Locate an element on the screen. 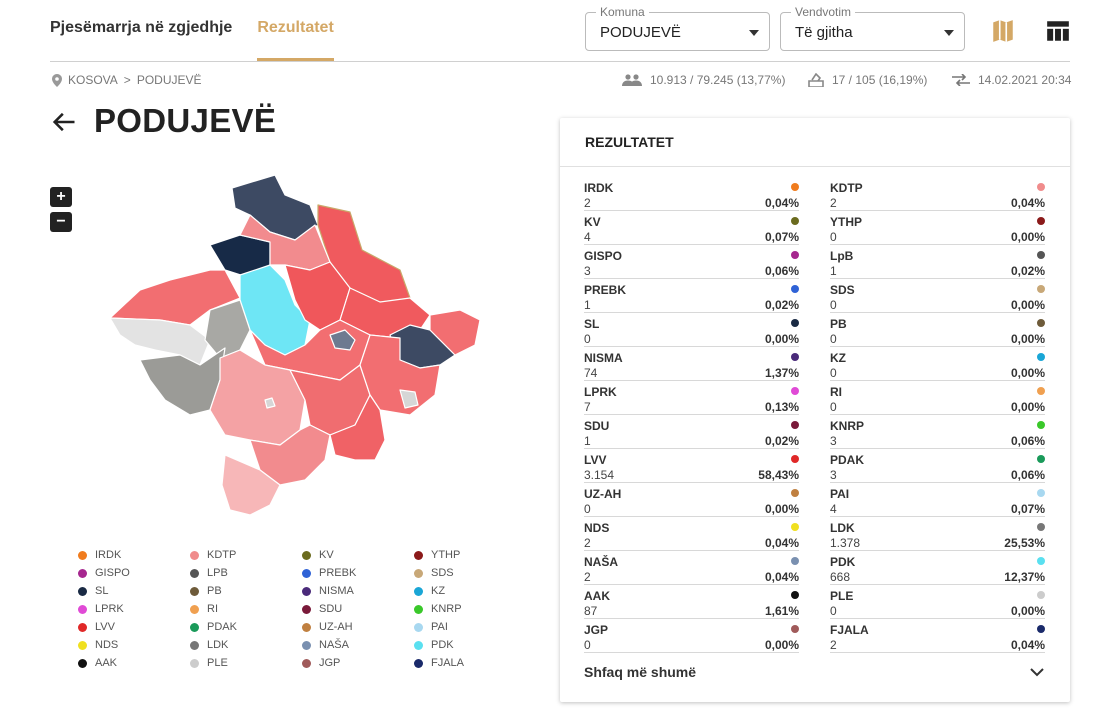  legend-label: PAI is located at coordinates (439, 627).